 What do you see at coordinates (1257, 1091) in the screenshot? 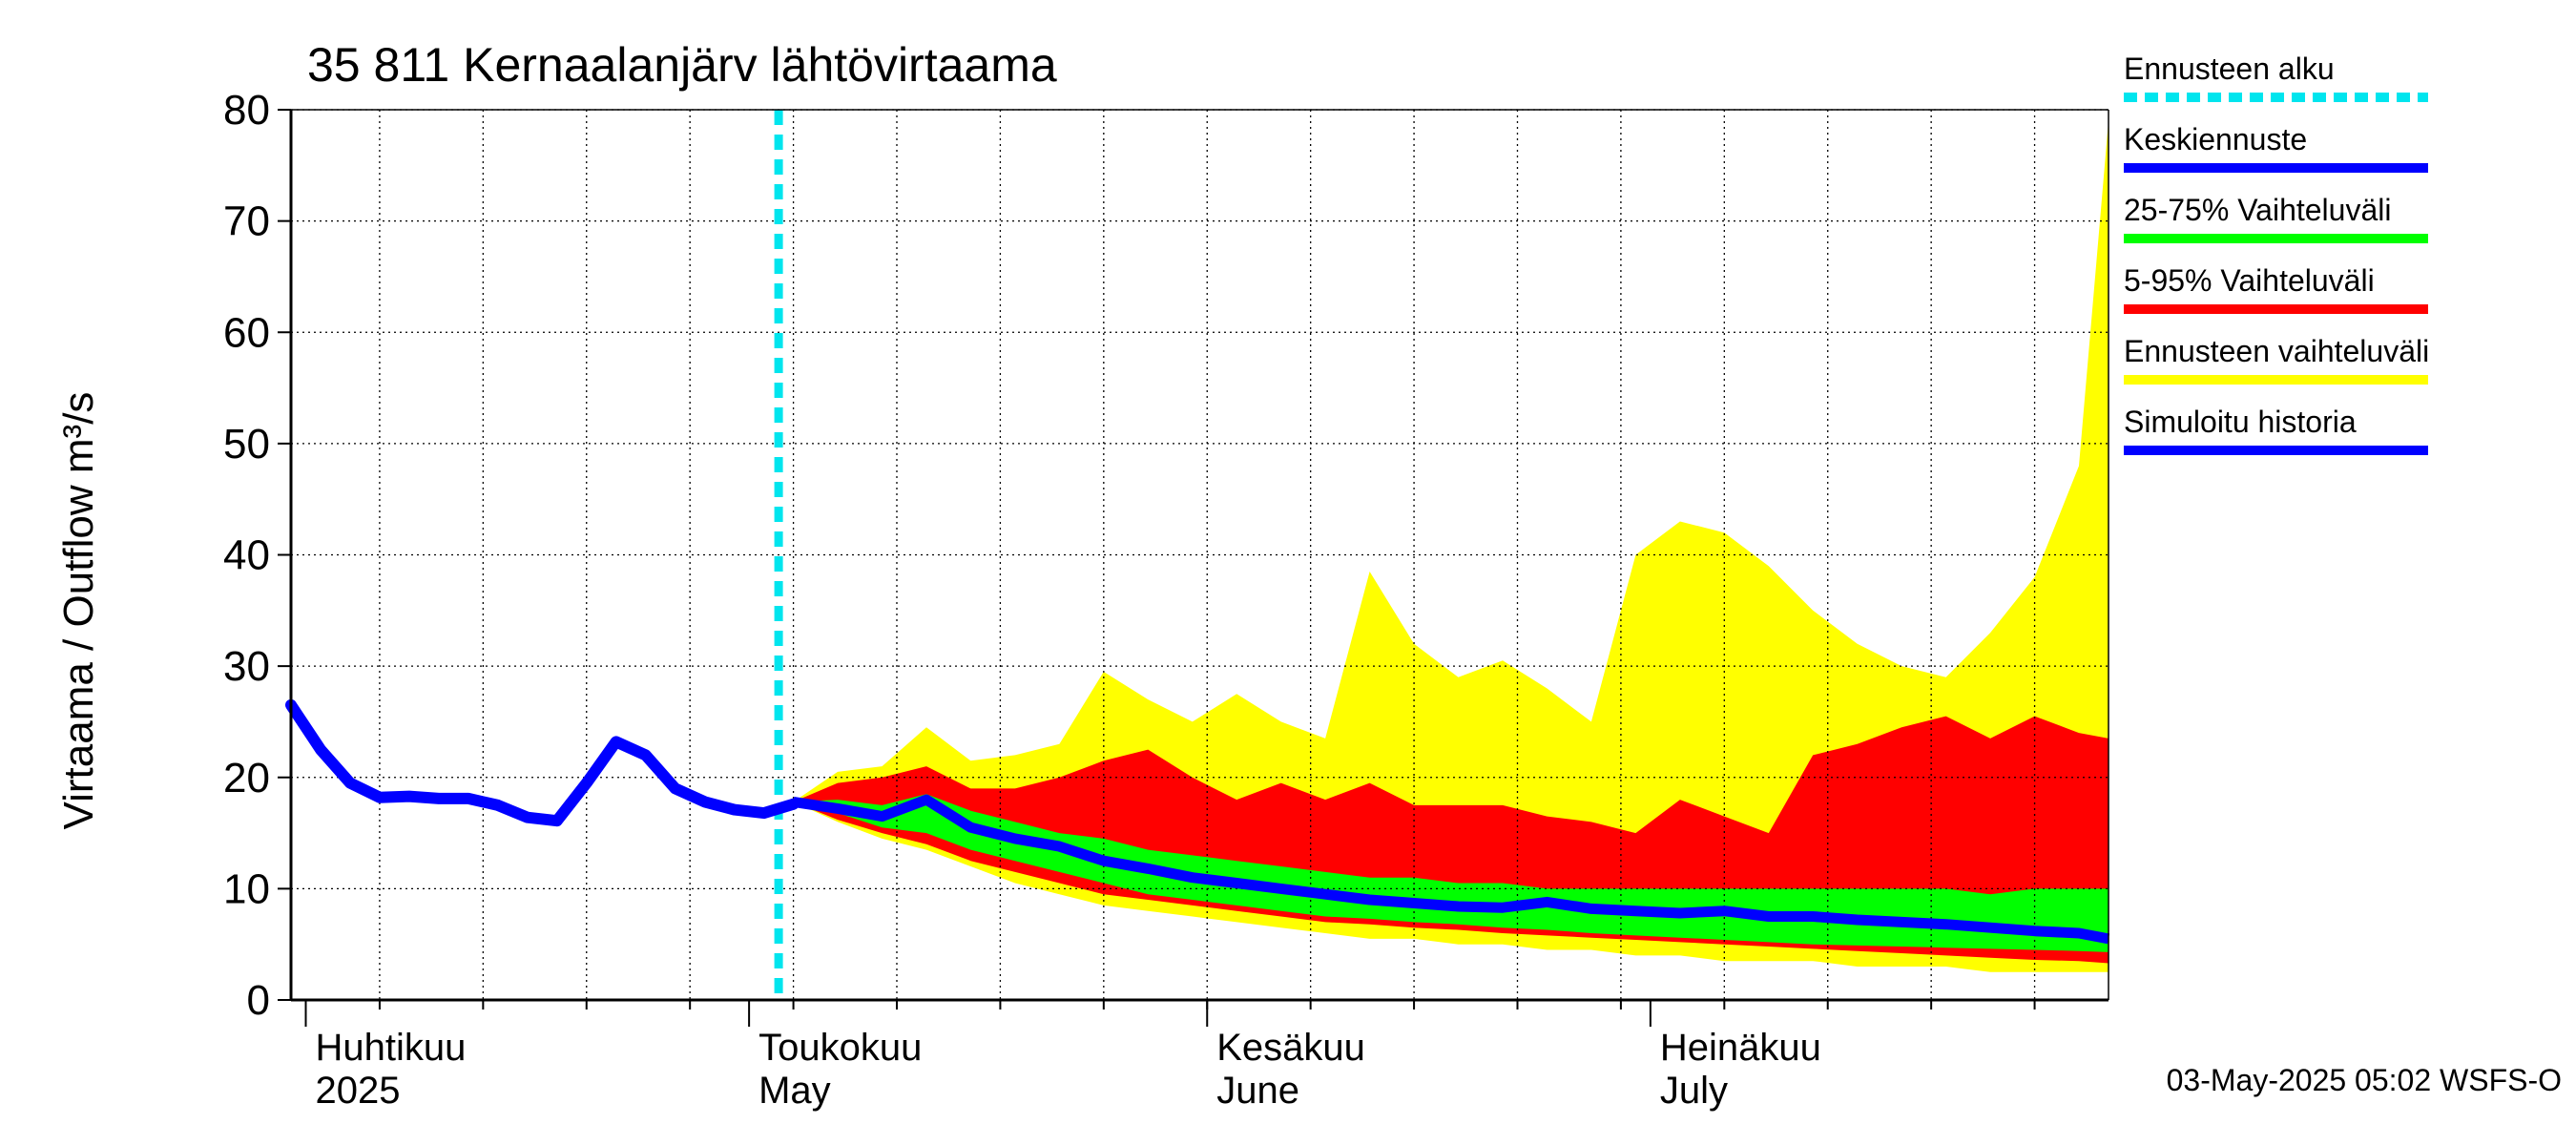
I see `month-sublabel: June` at bounding box center [1257, 1091].